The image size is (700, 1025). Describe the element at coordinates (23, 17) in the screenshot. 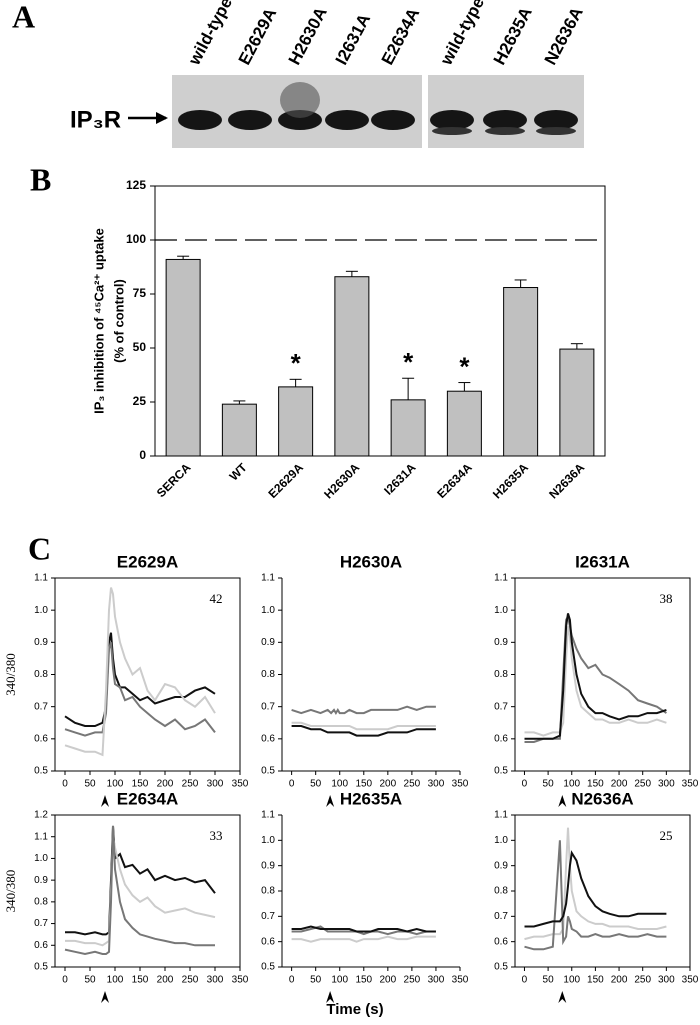

I see `panel-label: A` at that location.